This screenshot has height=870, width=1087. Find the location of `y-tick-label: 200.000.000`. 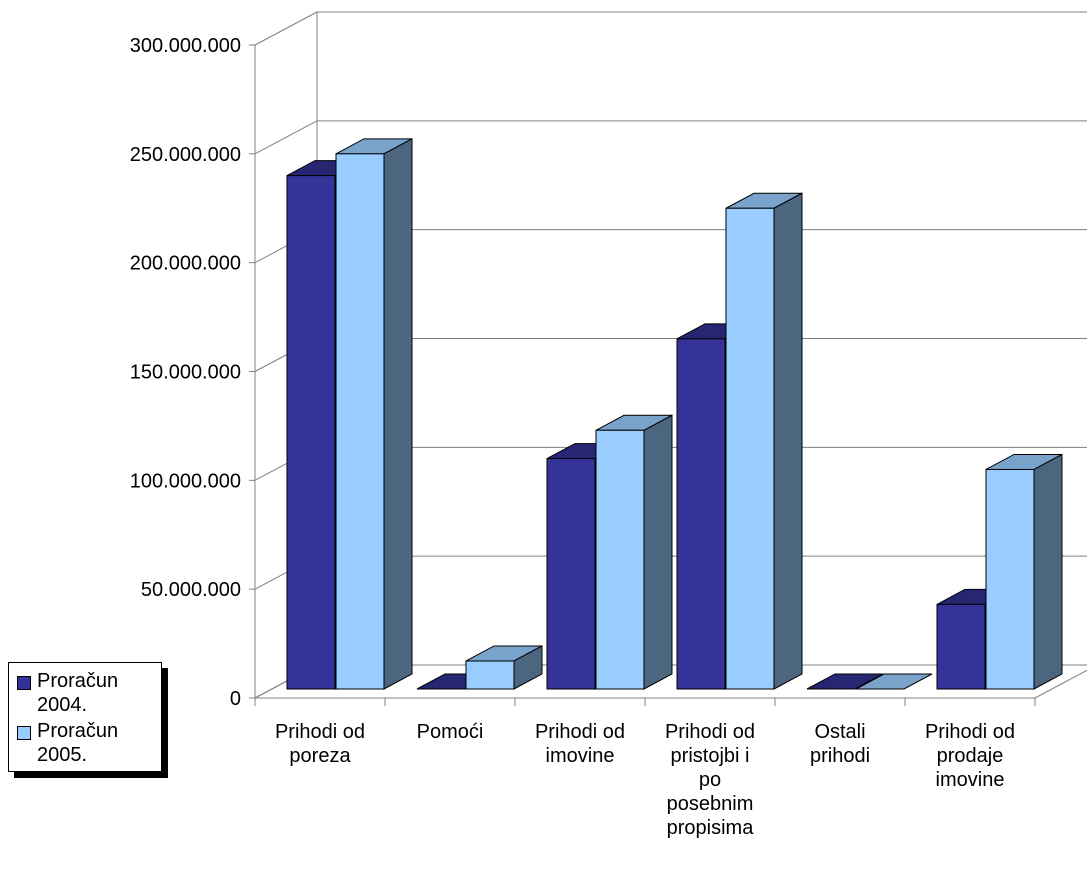

y-tick-label: 200.000.000 is located at coordinates (185, 264).